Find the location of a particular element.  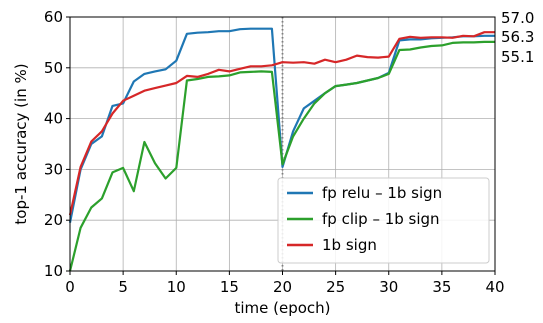

legend-label: fp relu – 1b sign is located at coordinates (382, 193).